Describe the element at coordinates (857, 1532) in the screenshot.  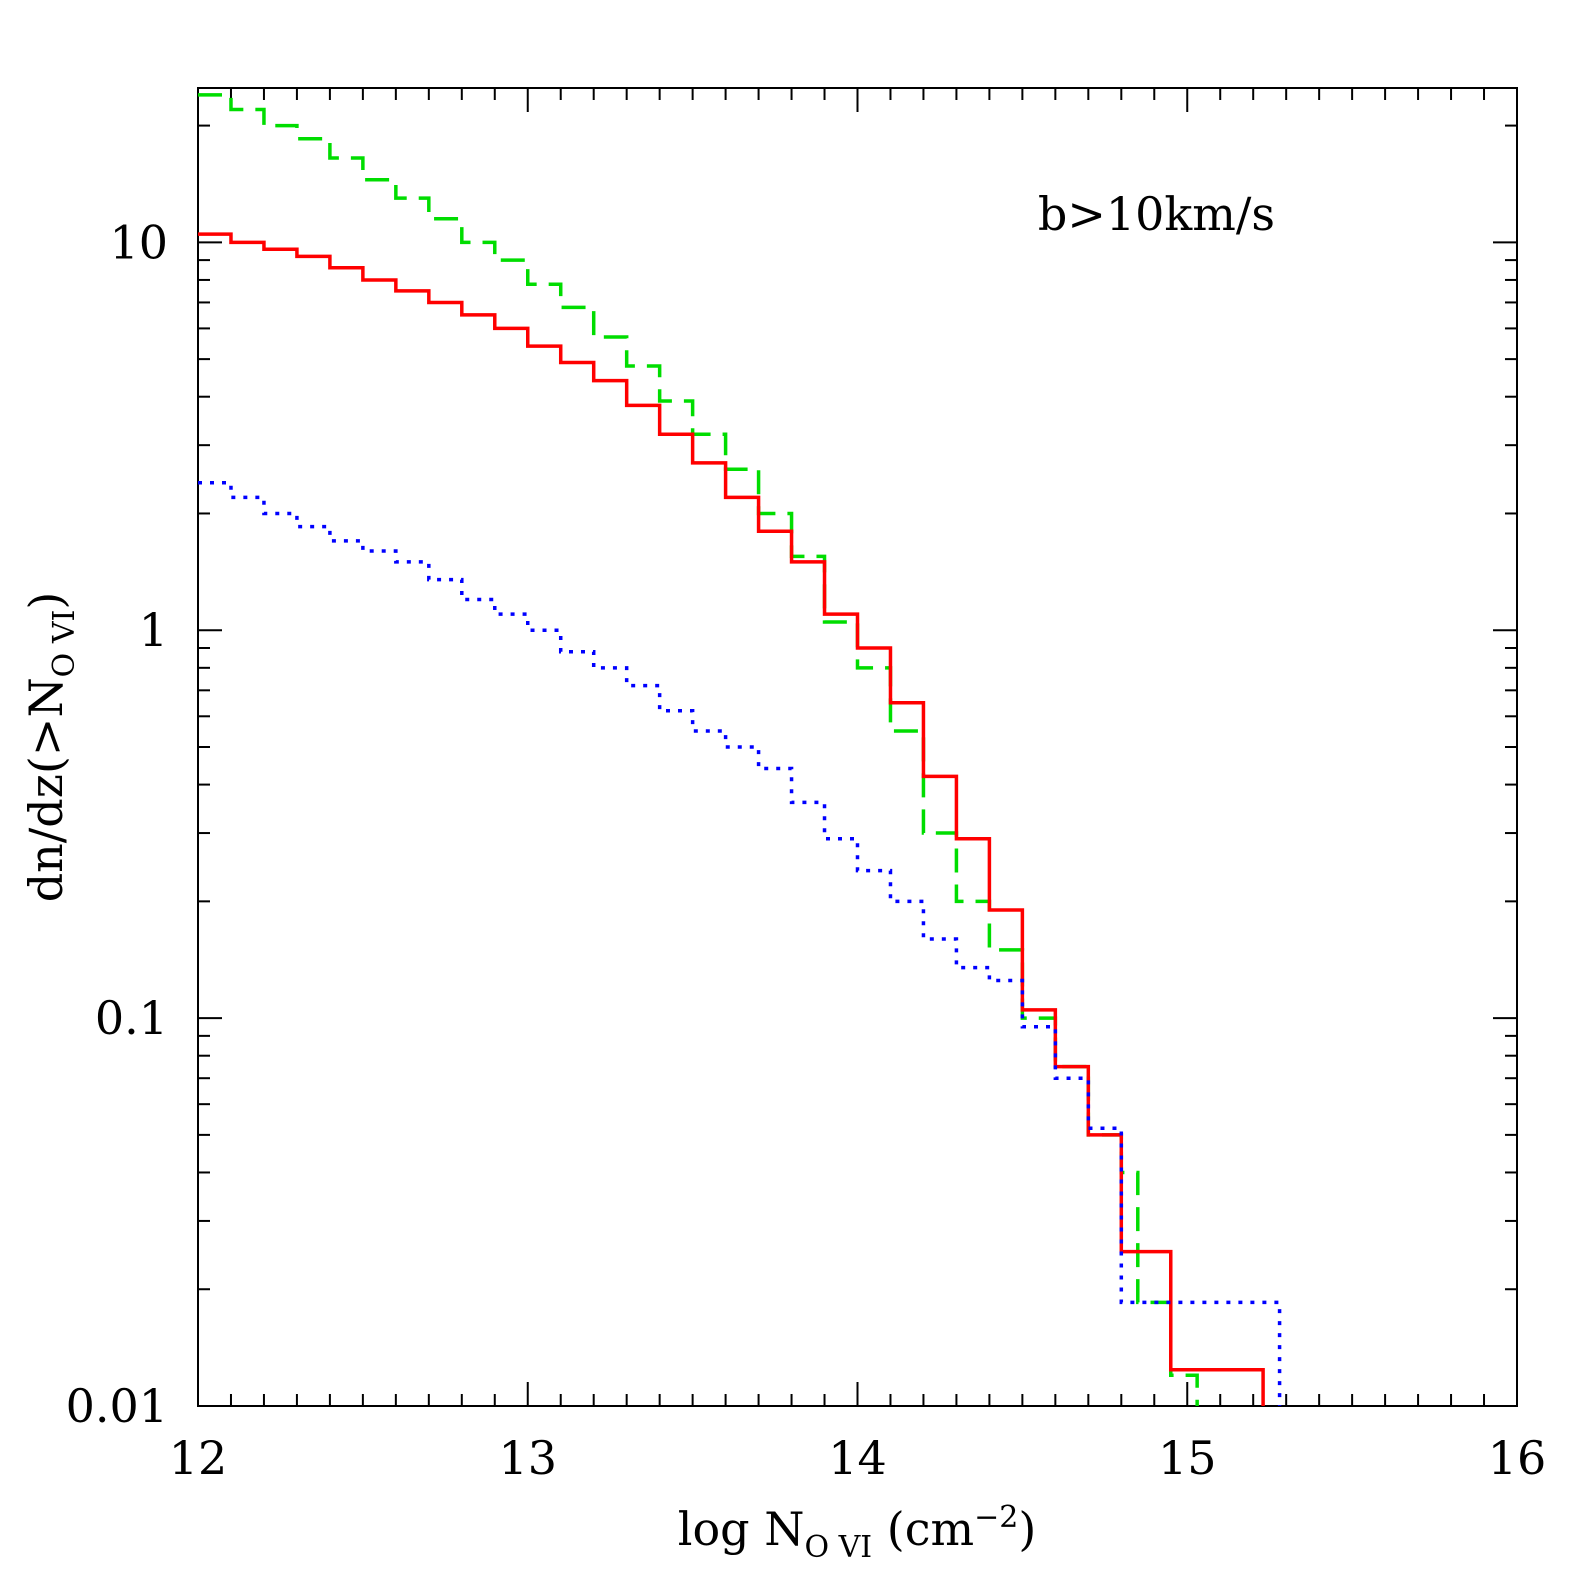
I see `x-axis-label: log NO VI (cm−2)` at that location.